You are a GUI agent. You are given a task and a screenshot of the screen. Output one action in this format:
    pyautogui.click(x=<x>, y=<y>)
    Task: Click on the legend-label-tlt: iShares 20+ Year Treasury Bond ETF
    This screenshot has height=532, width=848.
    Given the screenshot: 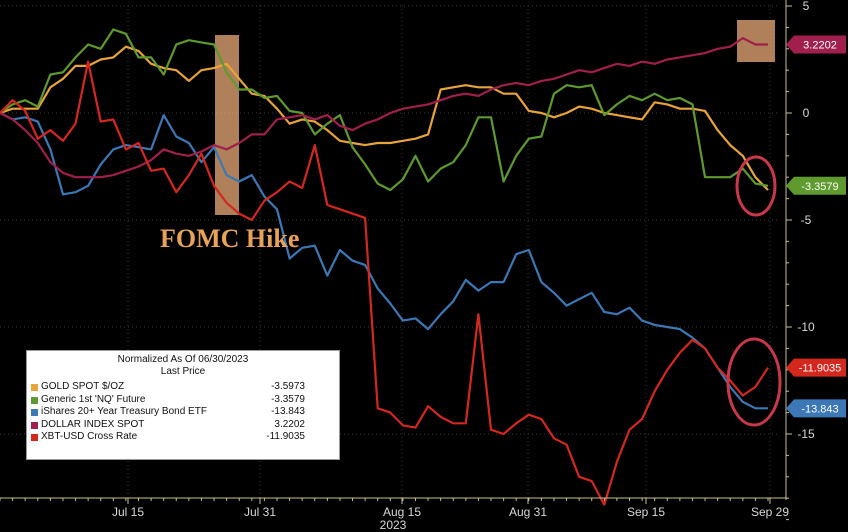 What is the action you would take?
    pyautogui.click(x=124, y=411)
    